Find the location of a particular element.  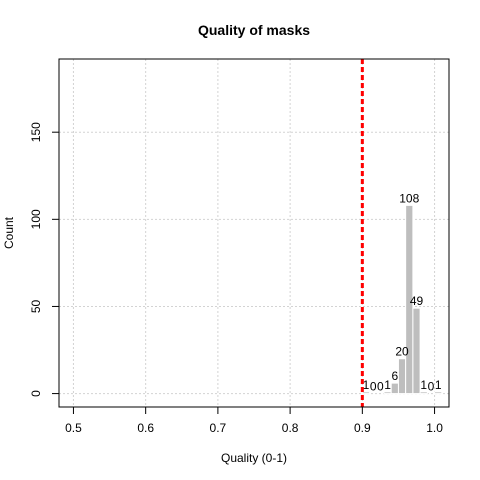

bar-count-label-3: 1 is located at coordinates (387, 385).